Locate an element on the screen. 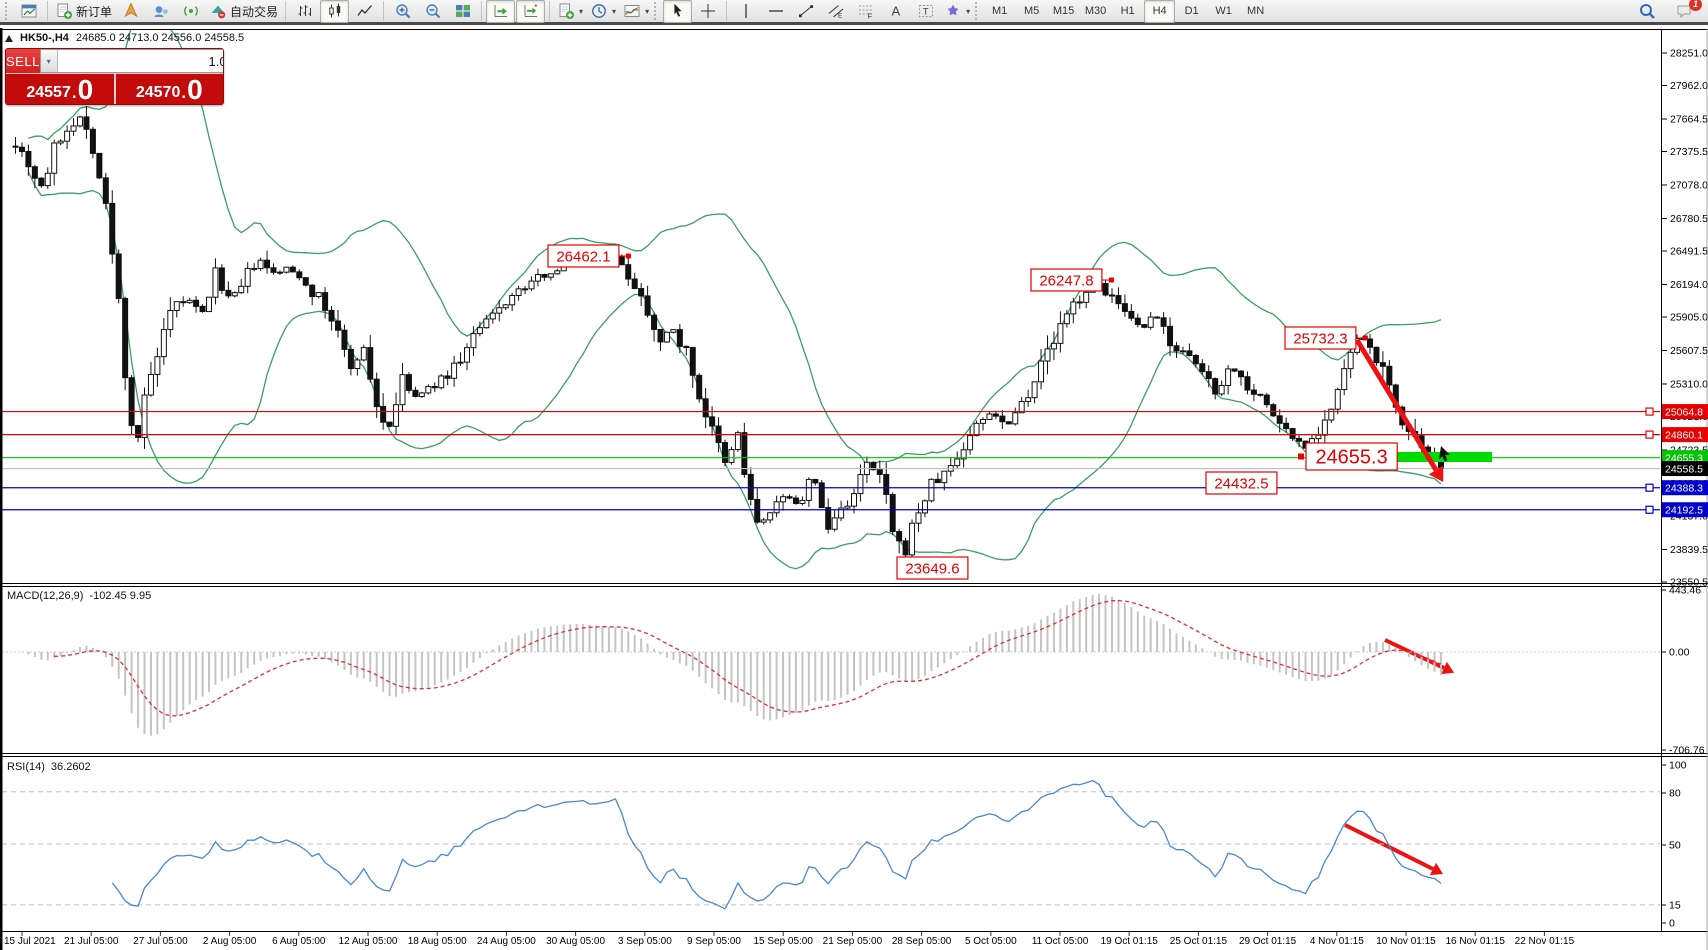  periods-dropdown-icon: ▾ is located at coordinates (614, 11).